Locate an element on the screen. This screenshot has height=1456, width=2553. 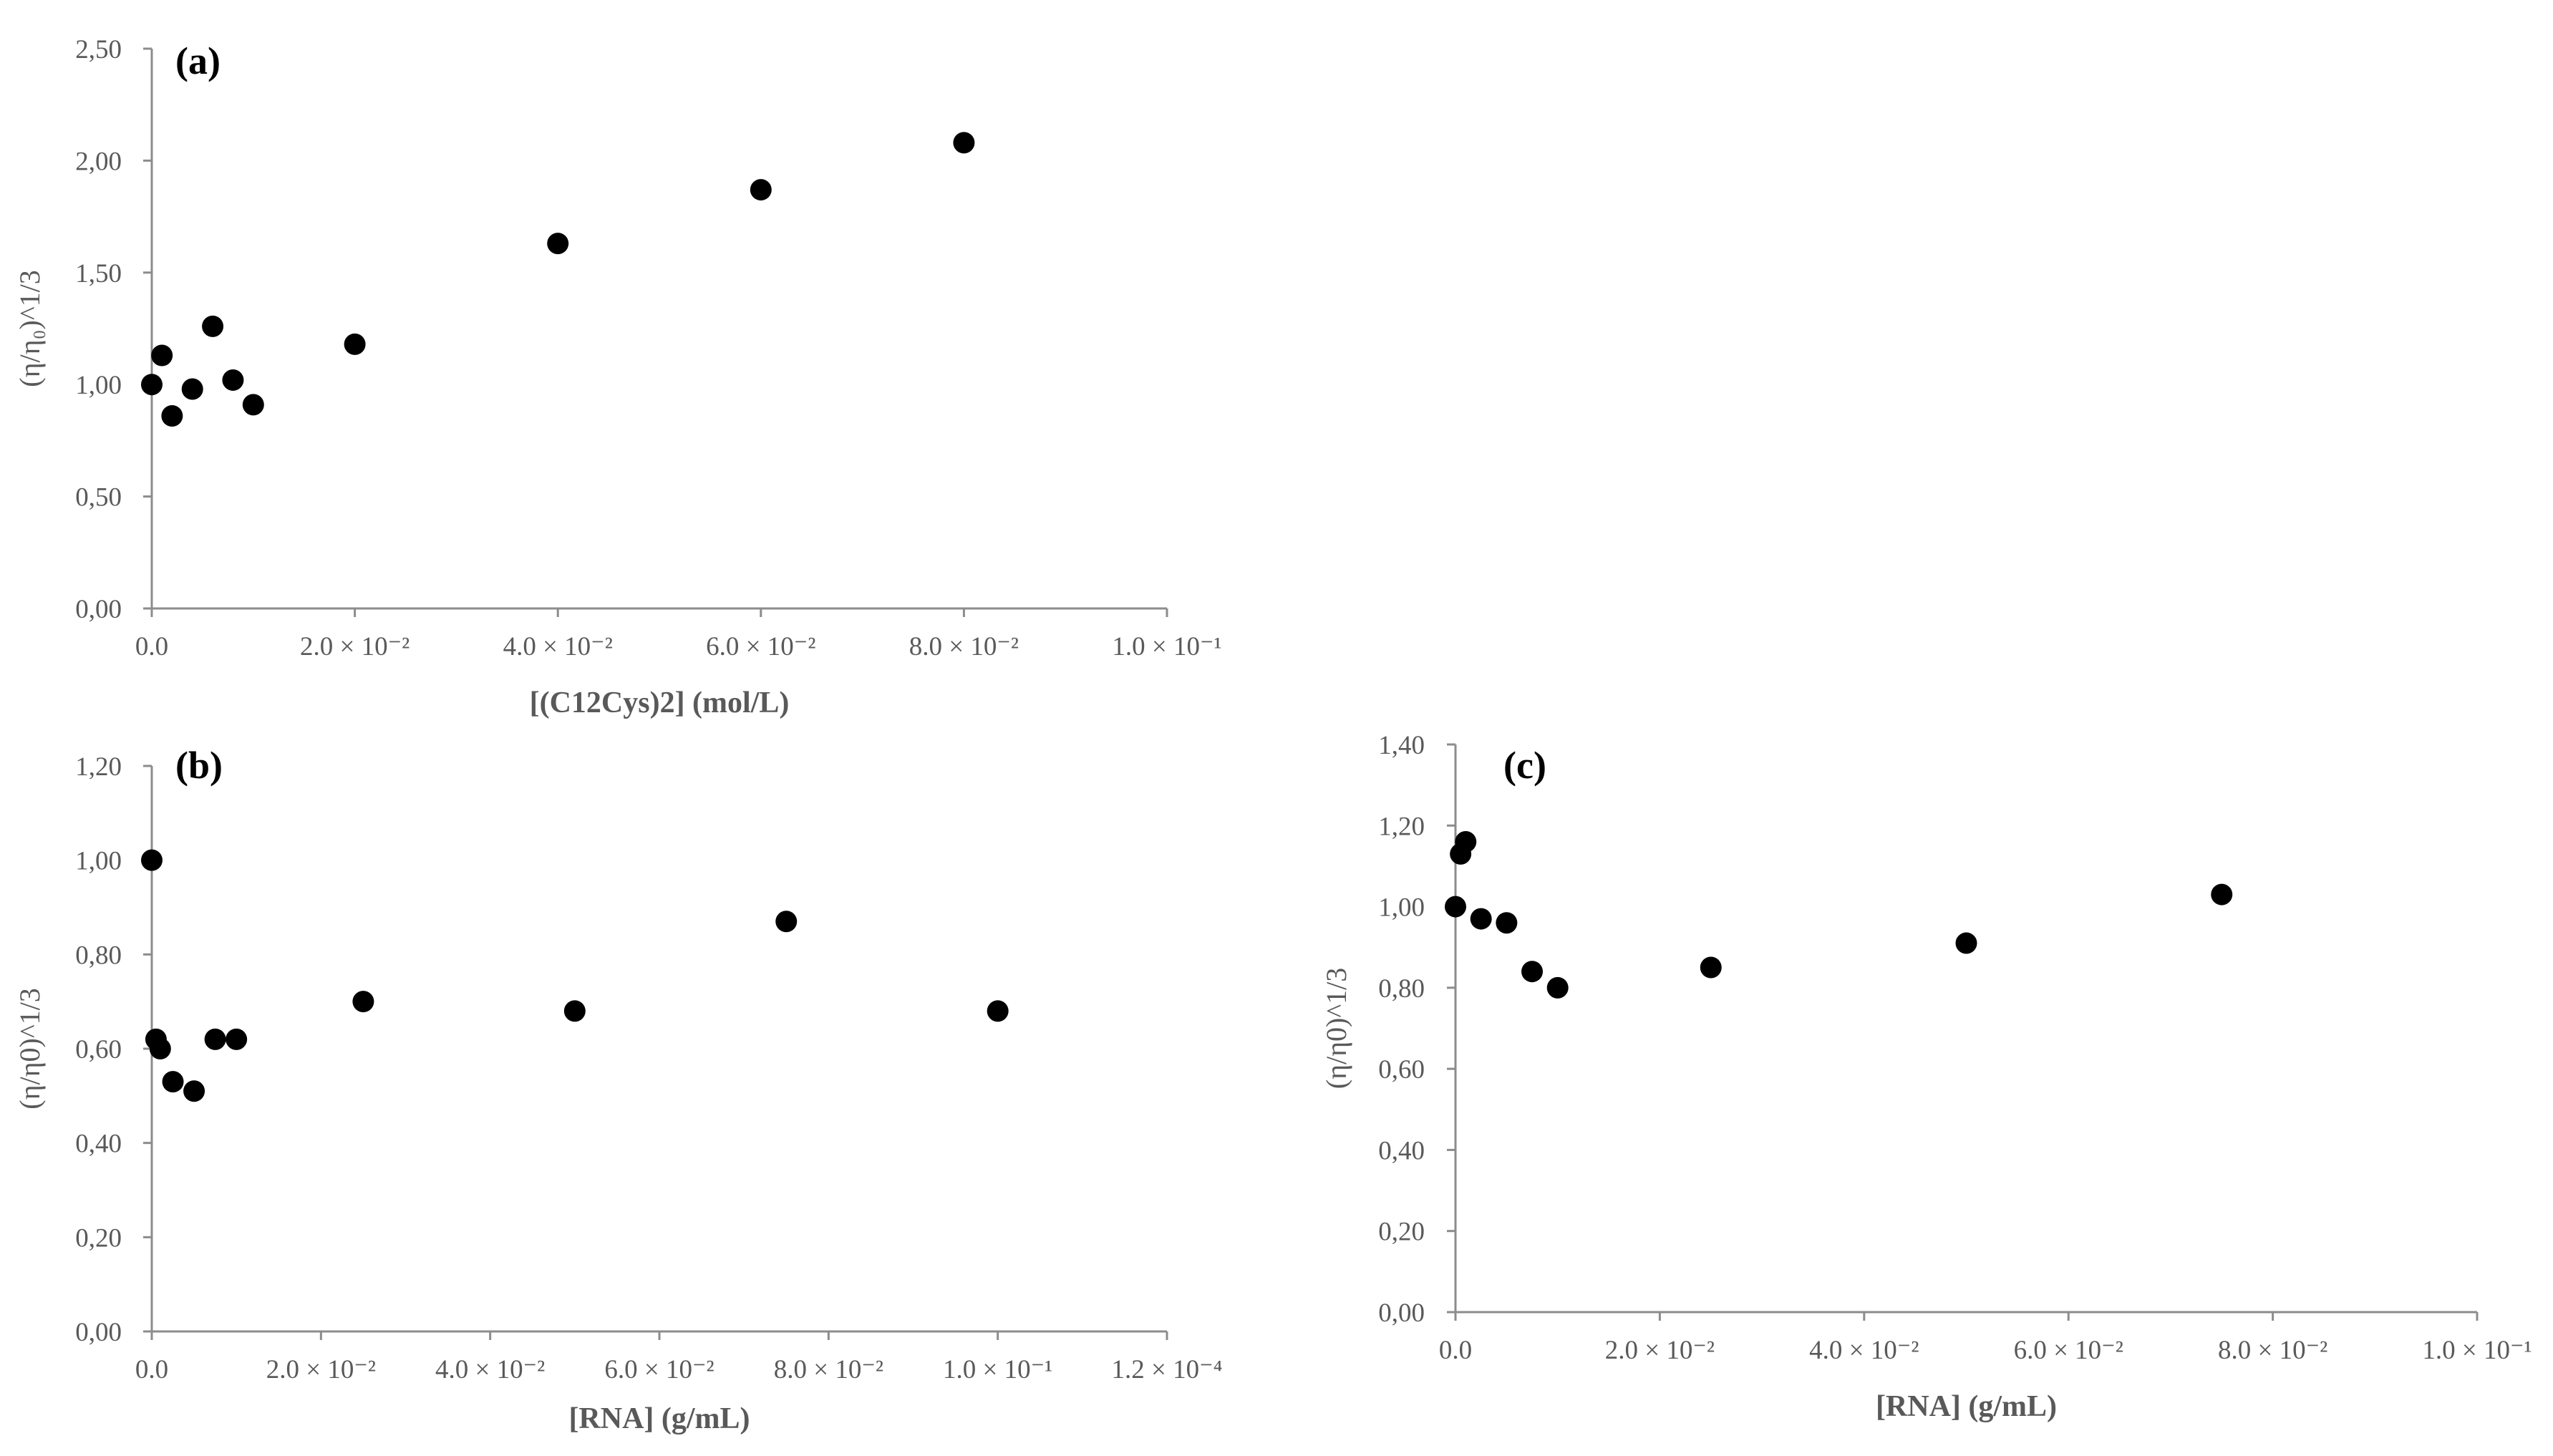
panel-a-x-tick-label: 0.0 is located at coordinates (151, 646).